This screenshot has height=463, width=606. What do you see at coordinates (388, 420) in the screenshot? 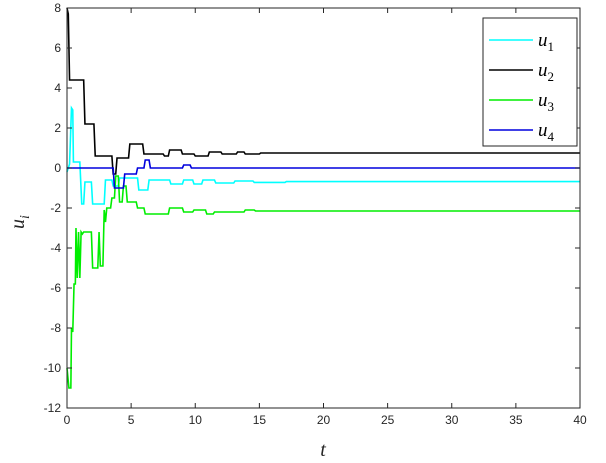
I see `x-tick-label: 25` at bounding box center [388, 420].